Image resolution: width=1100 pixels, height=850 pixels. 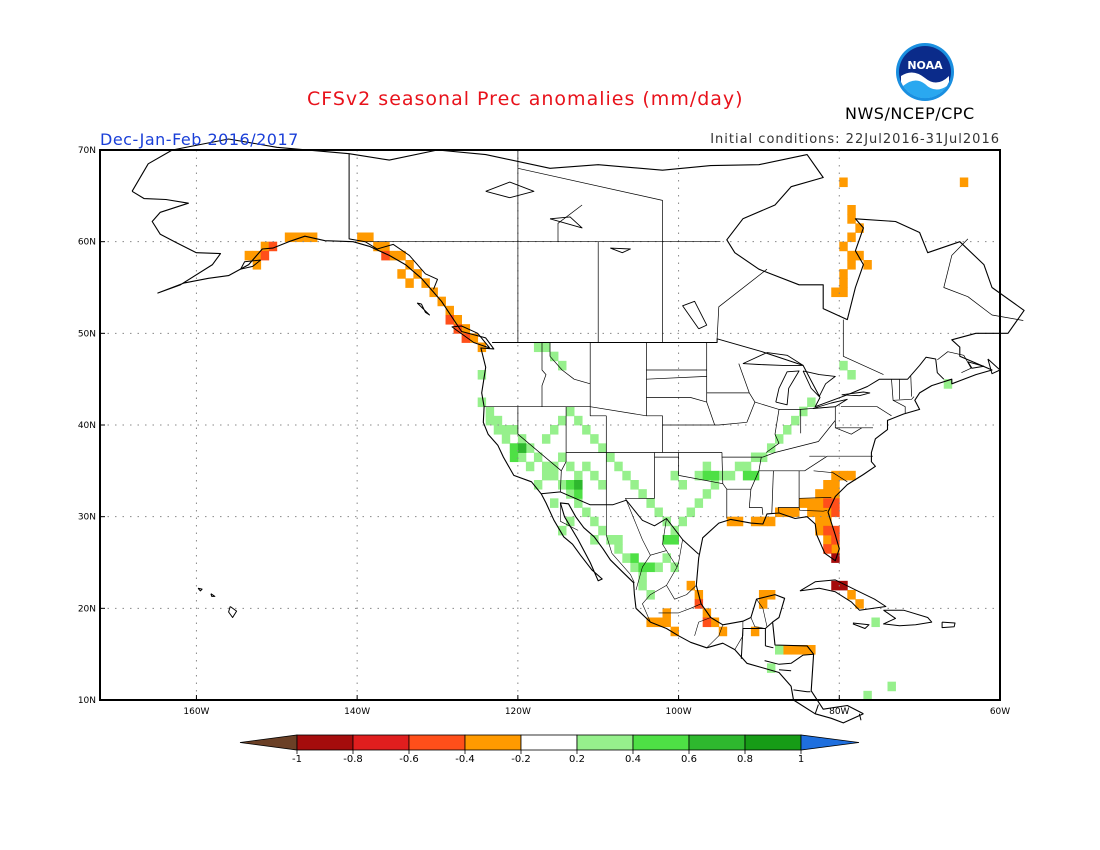 What do you see at coordinates (87, 243) in the screenshot?
I see `lat-tick-label: 60N` at bounding box center [87, 243].